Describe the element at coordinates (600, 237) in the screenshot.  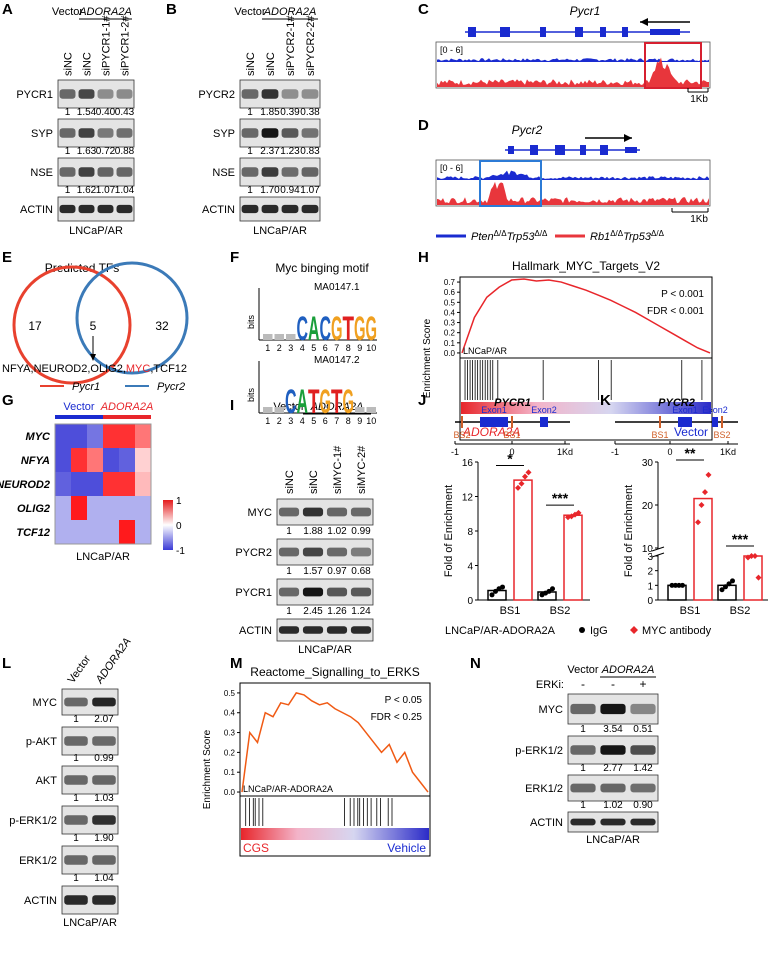
I see `legend-gene: Rb1` at that location.